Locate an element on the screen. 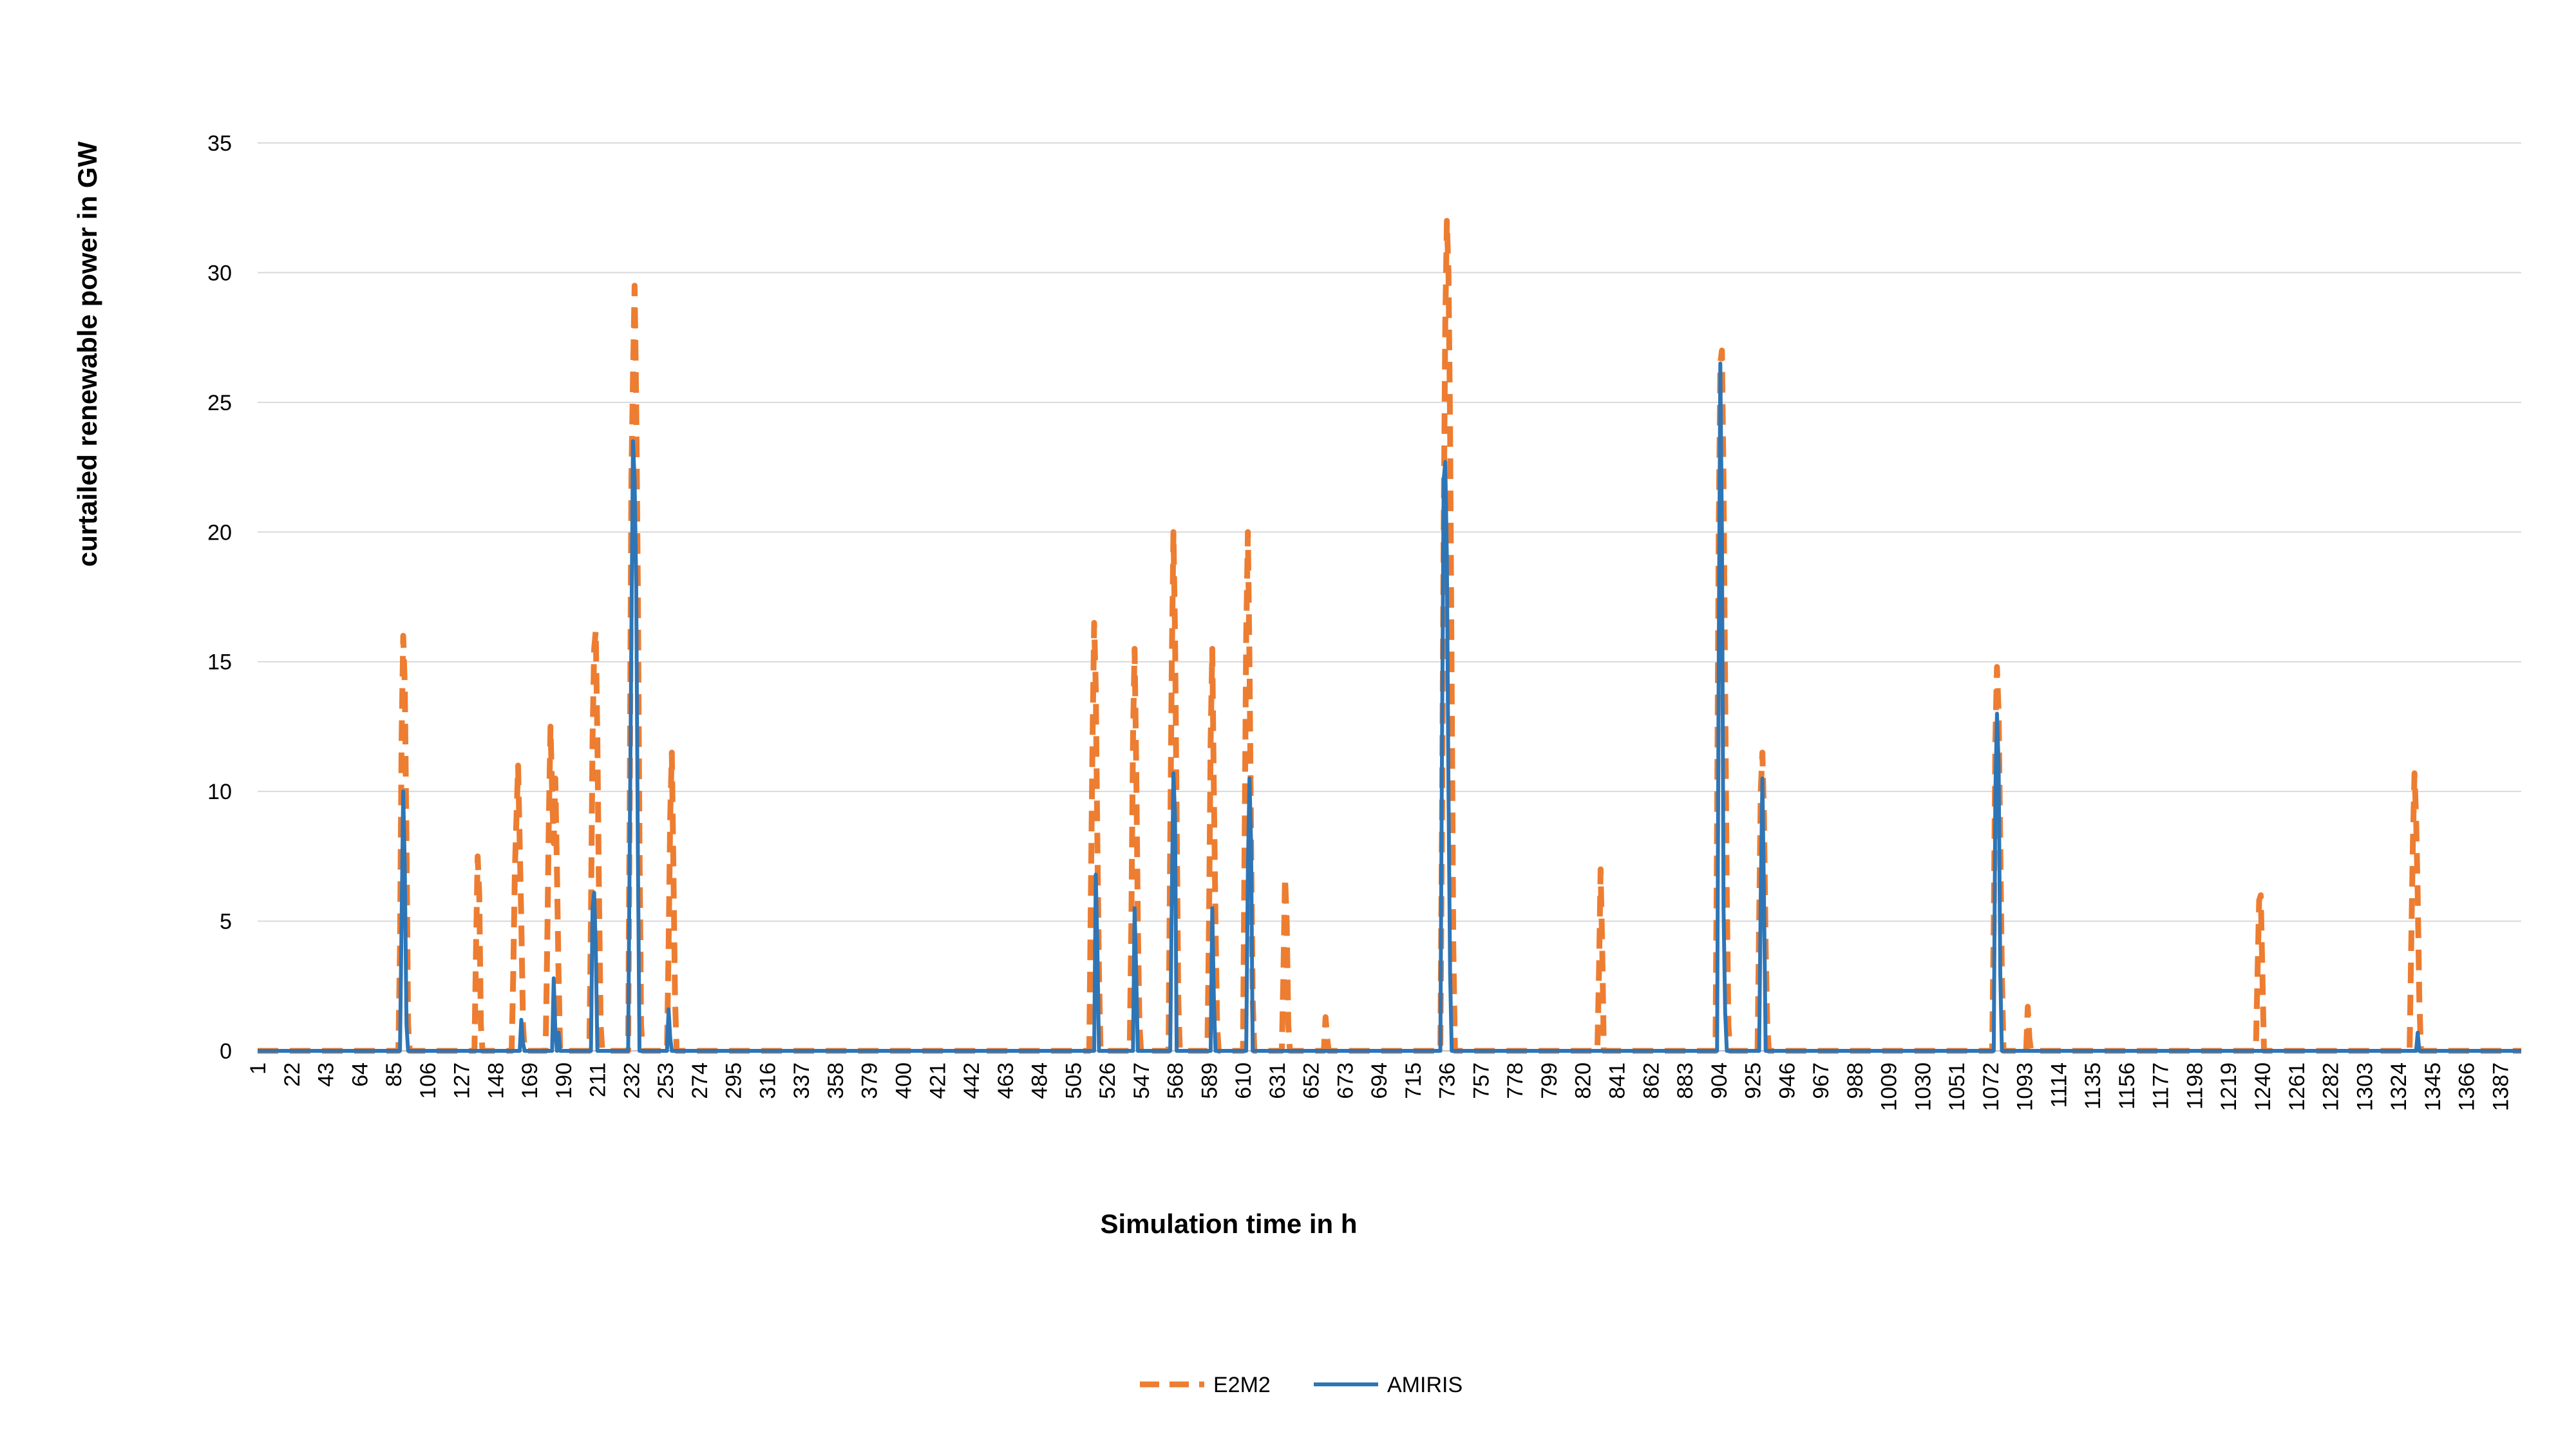 This screenshot has width=2576, height=1452. x-tick-label: 946 is located at coordinates (1787, 1080).